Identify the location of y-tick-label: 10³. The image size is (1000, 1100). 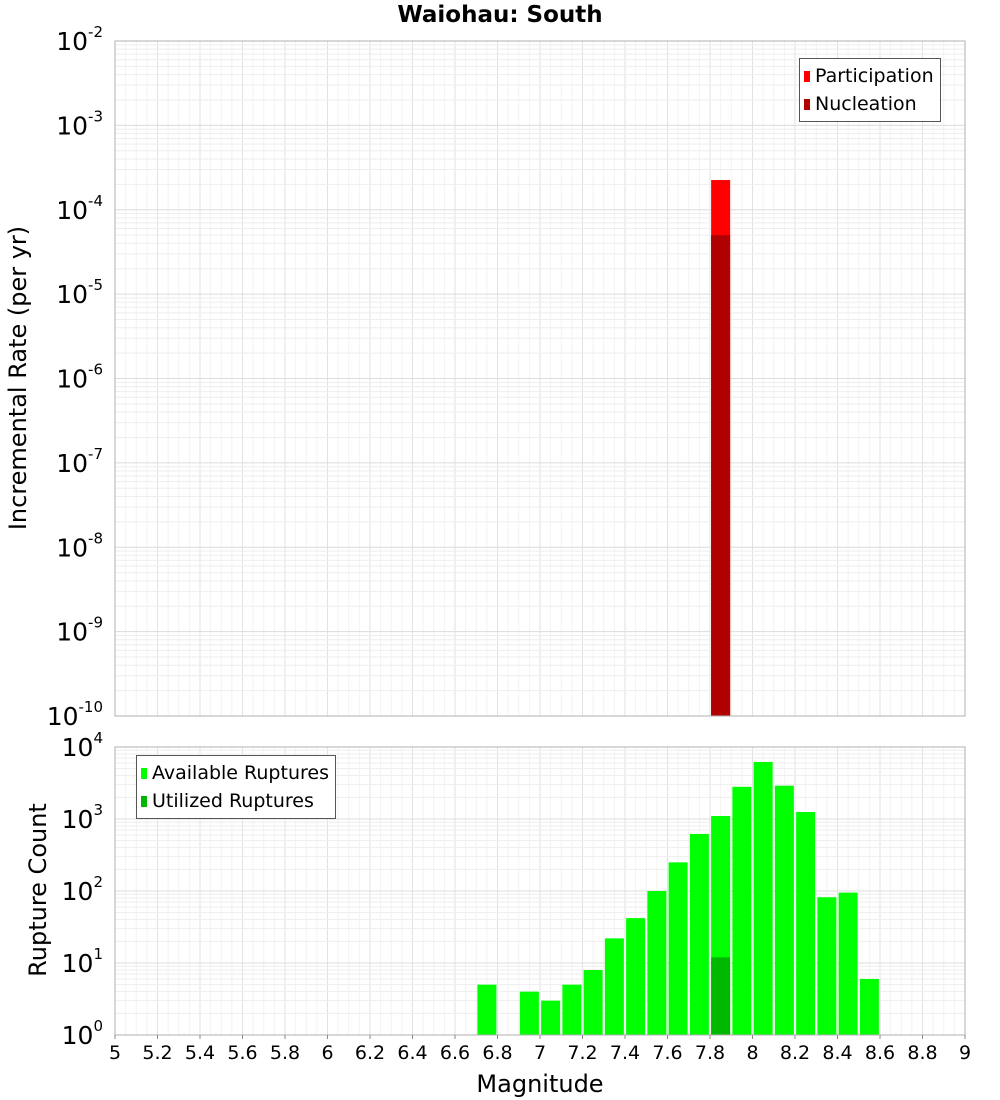
(82, 817).